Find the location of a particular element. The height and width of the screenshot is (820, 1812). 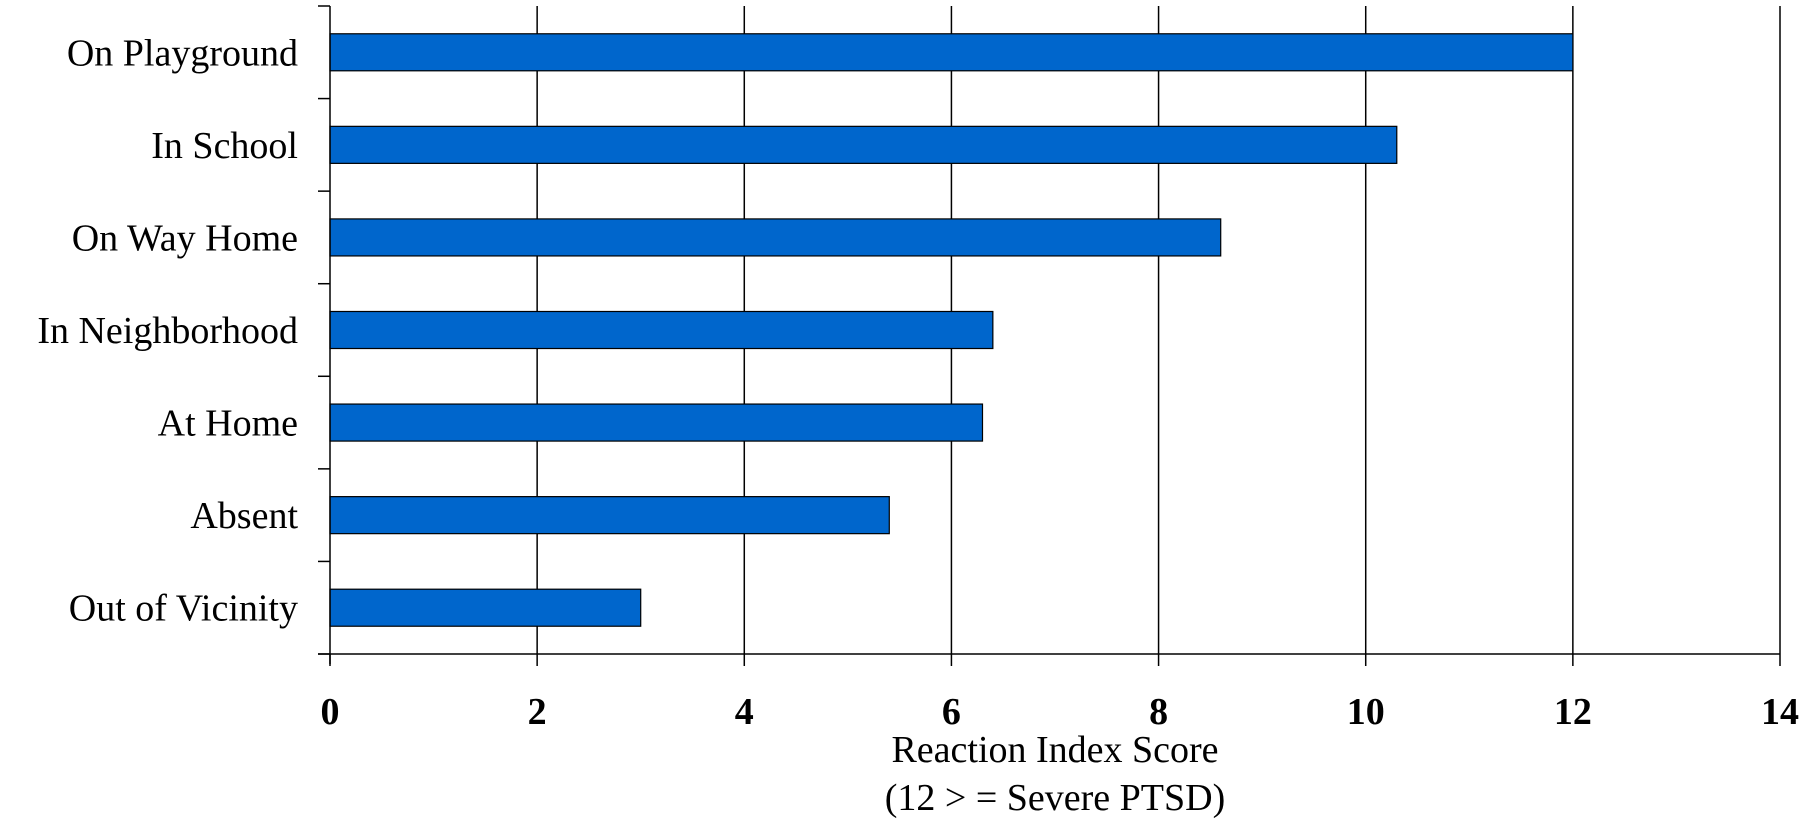

x-tick-label: 0 is located at coordinates (330, 712).